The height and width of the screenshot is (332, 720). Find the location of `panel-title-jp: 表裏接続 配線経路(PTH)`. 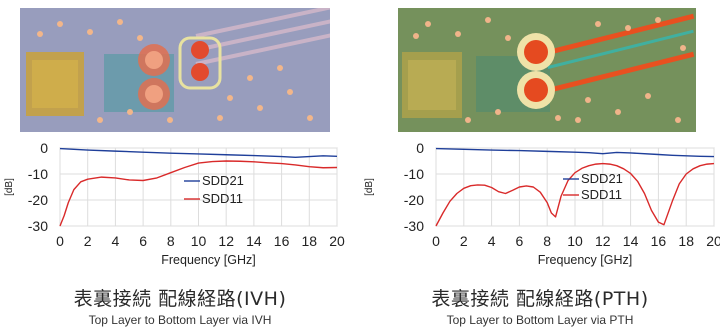

panel-title-jp: 表裏接続 配線経路(PTH) is located at coordinates (540, 299).